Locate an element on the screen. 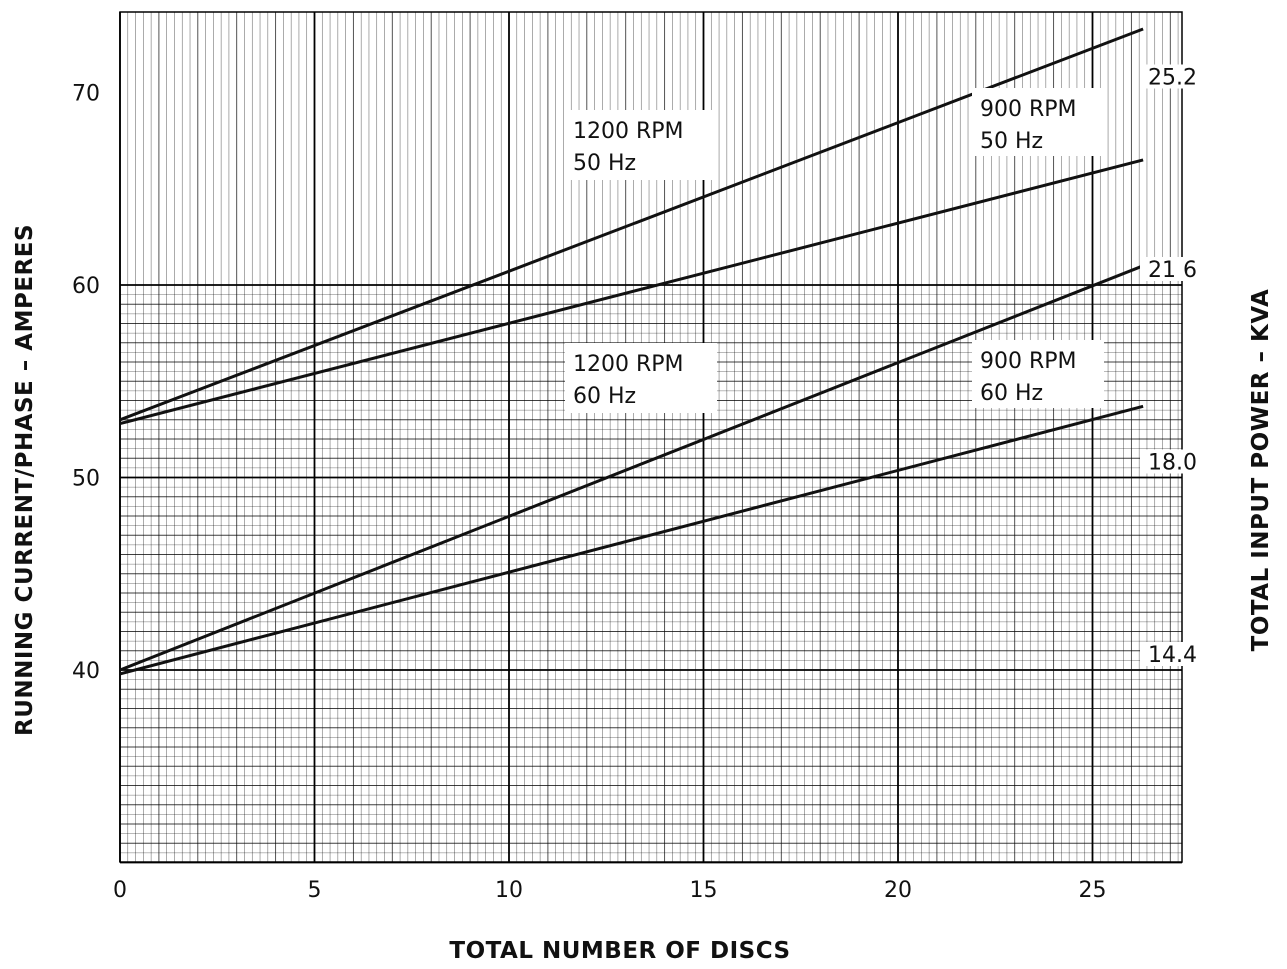 Image resolution: width=1287 pixels, height=969 pixels. series-label-1: 1200 RPM 50 Hz is located at coordinates (641, 145).